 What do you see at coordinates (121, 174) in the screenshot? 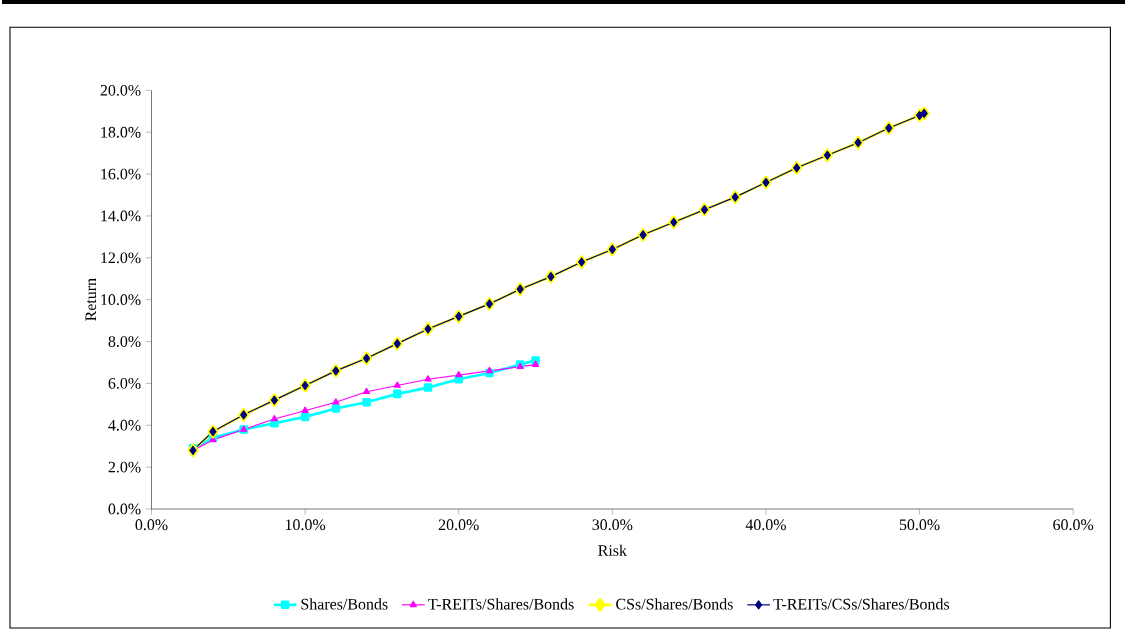
I see `y-tick-label: 16.0%` at bounding box center [121, 174].